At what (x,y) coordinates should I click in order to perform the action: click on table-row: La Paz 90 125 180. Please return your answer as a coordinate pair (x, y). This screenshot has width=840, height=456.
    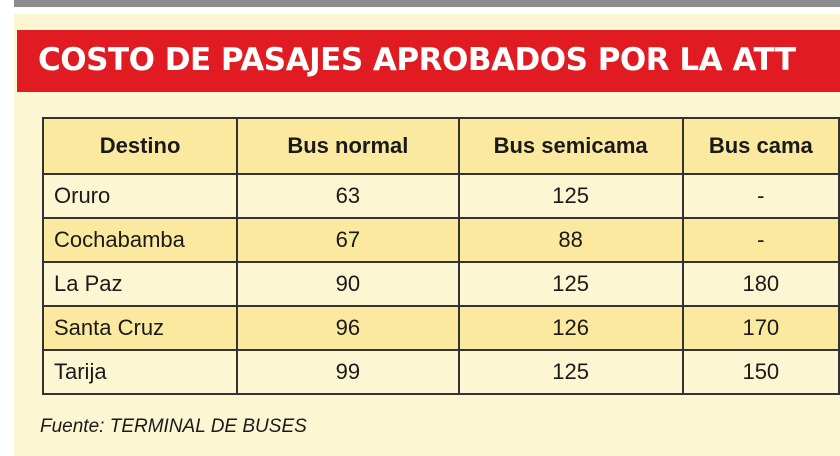
    Looking at the image, I should click on (440, 284).